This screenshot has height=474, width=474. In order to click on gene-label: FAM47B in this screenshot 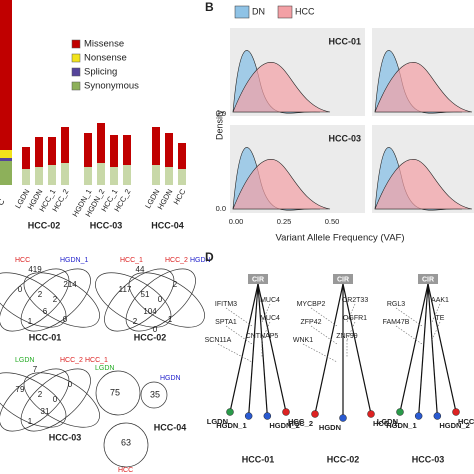, I will do `click(396, 322)`.